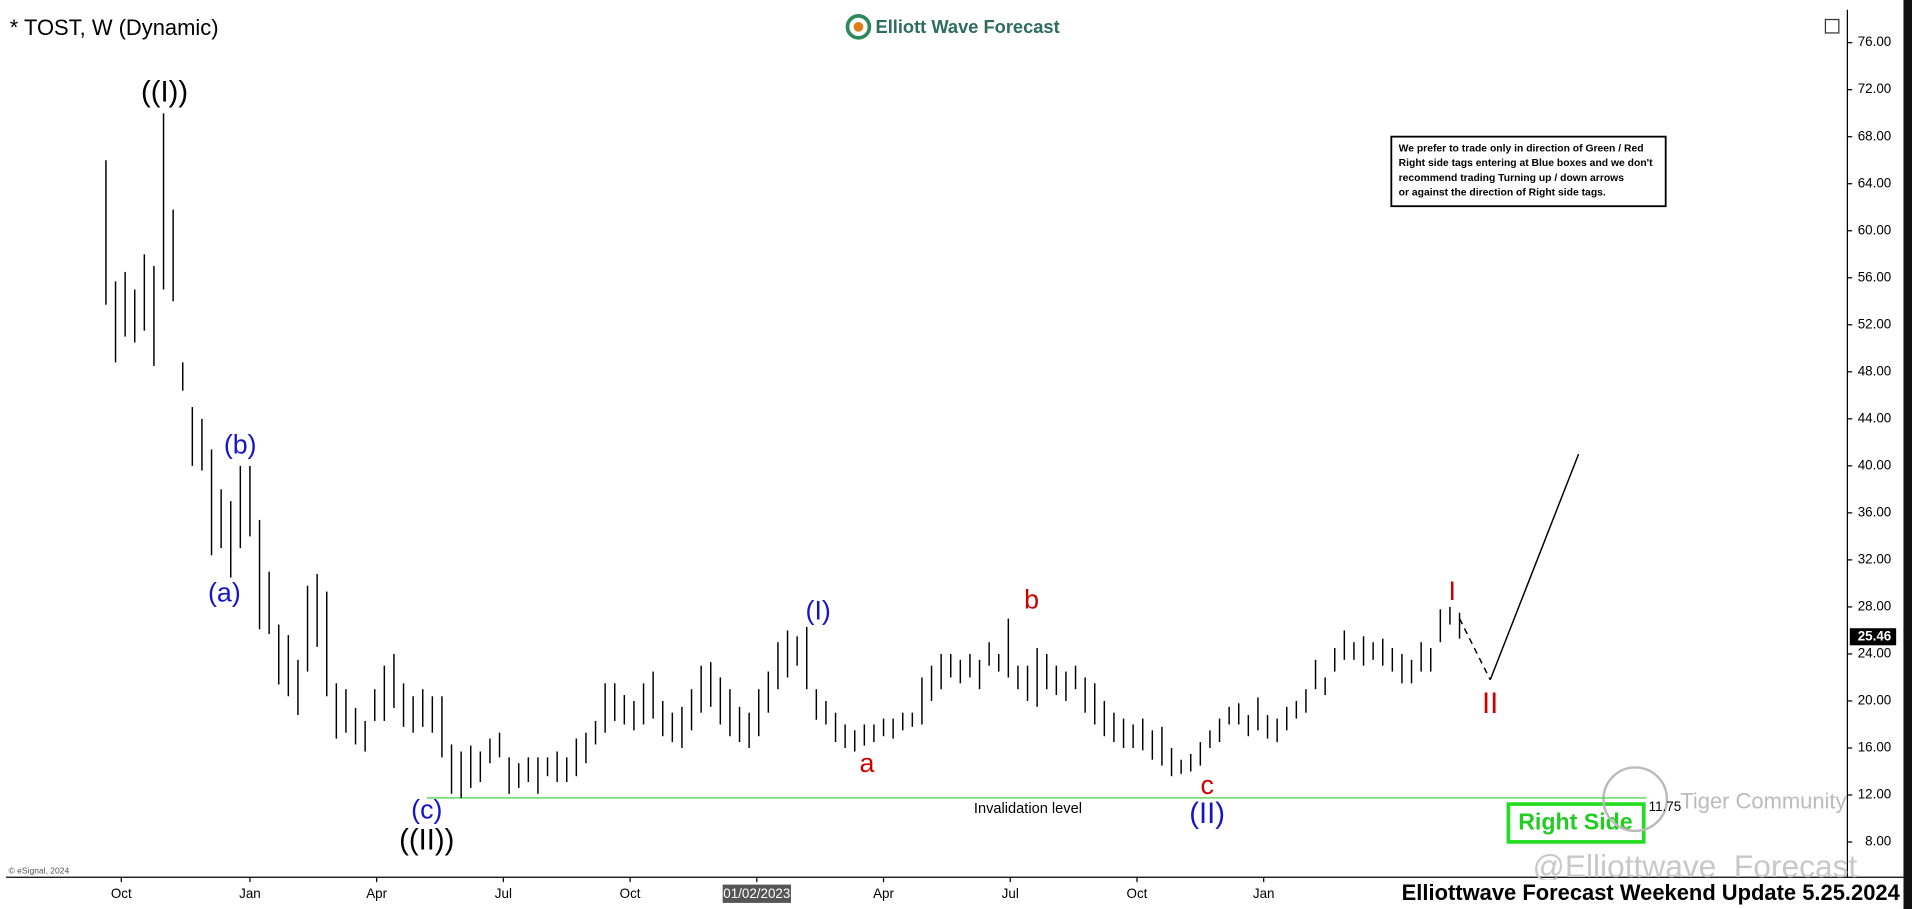 The image size is (1912, 909). I want to click on window-button, so click(1832, 26).